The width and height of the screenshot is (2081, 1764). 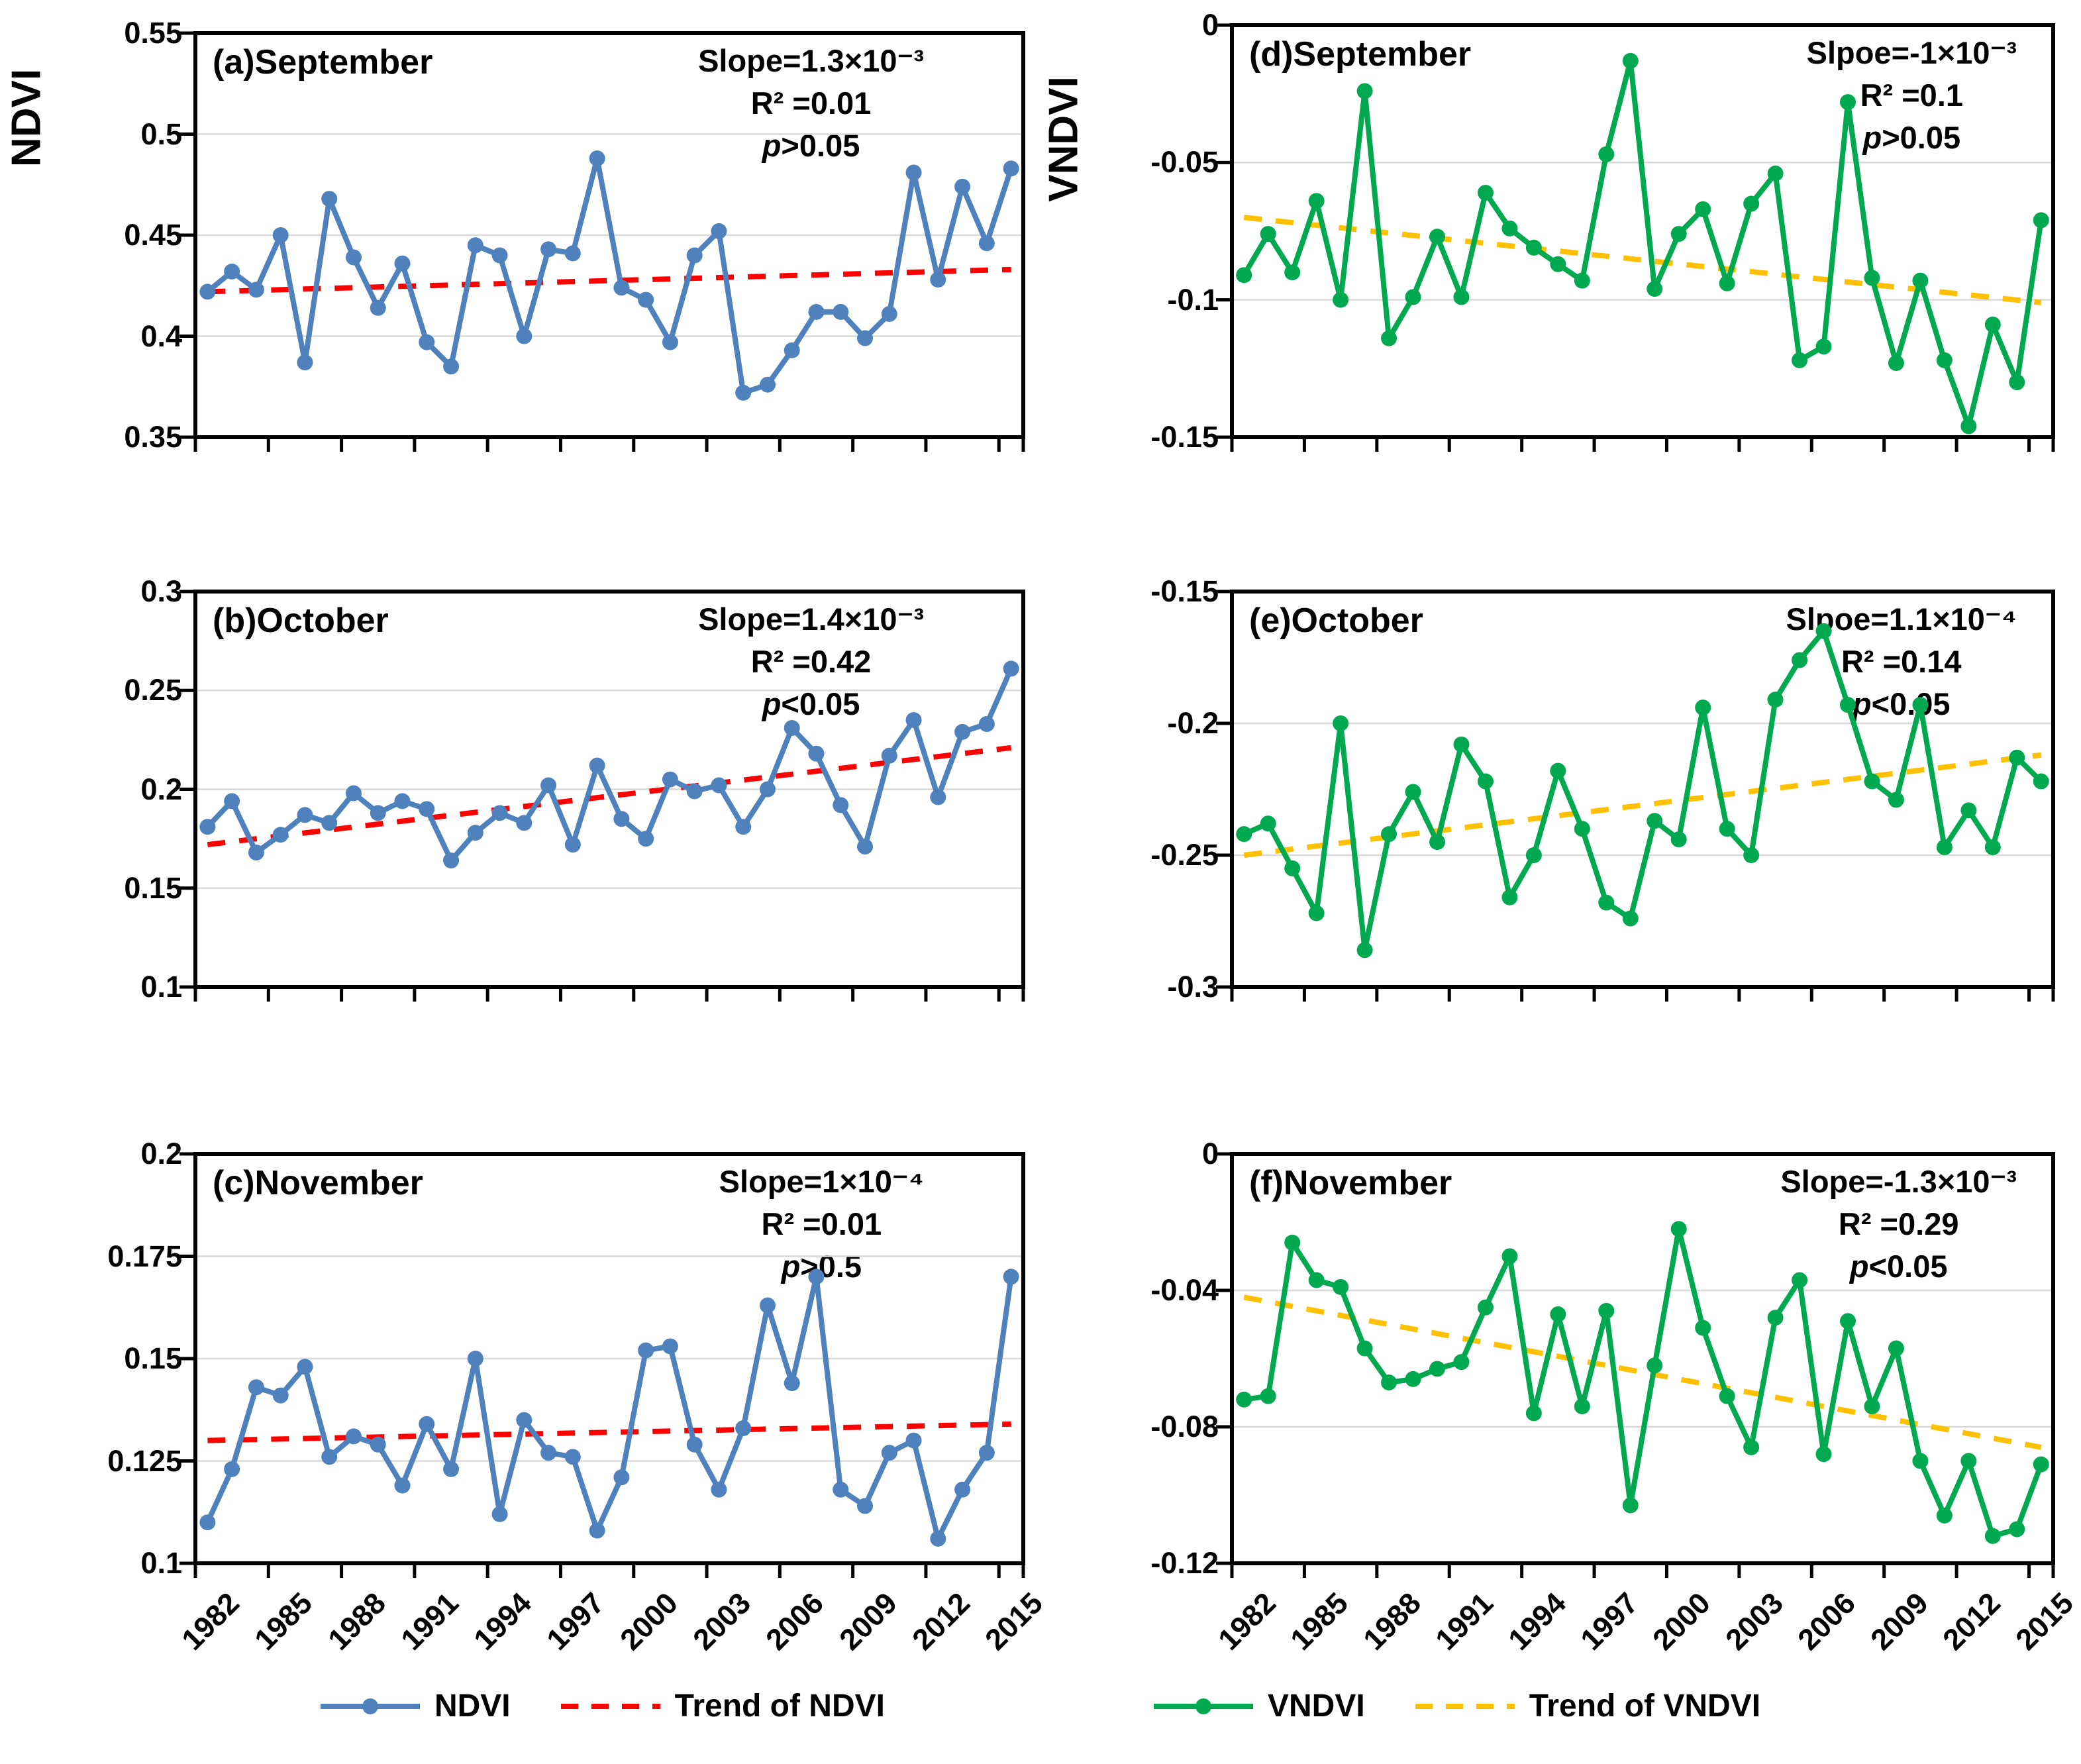 I want to click on ndvi-line-marker-icon, so click(x=370, y=1706).